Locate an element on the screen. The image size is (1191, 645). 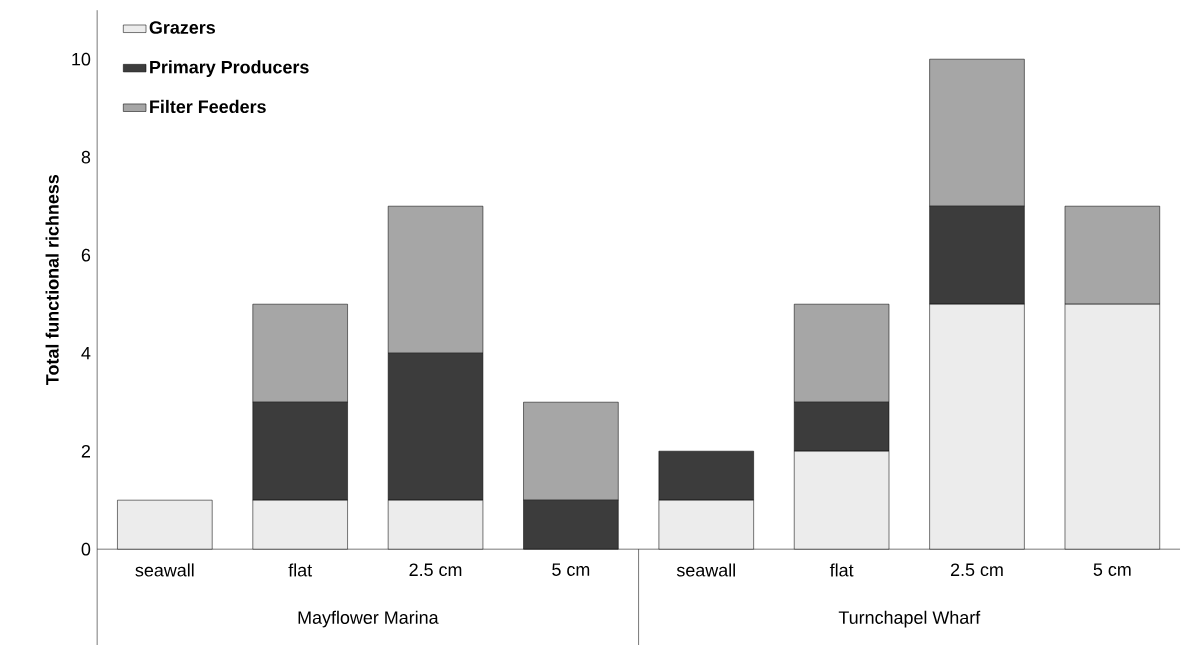
y-tick-label: 0 is located at coordinates (86, 549).